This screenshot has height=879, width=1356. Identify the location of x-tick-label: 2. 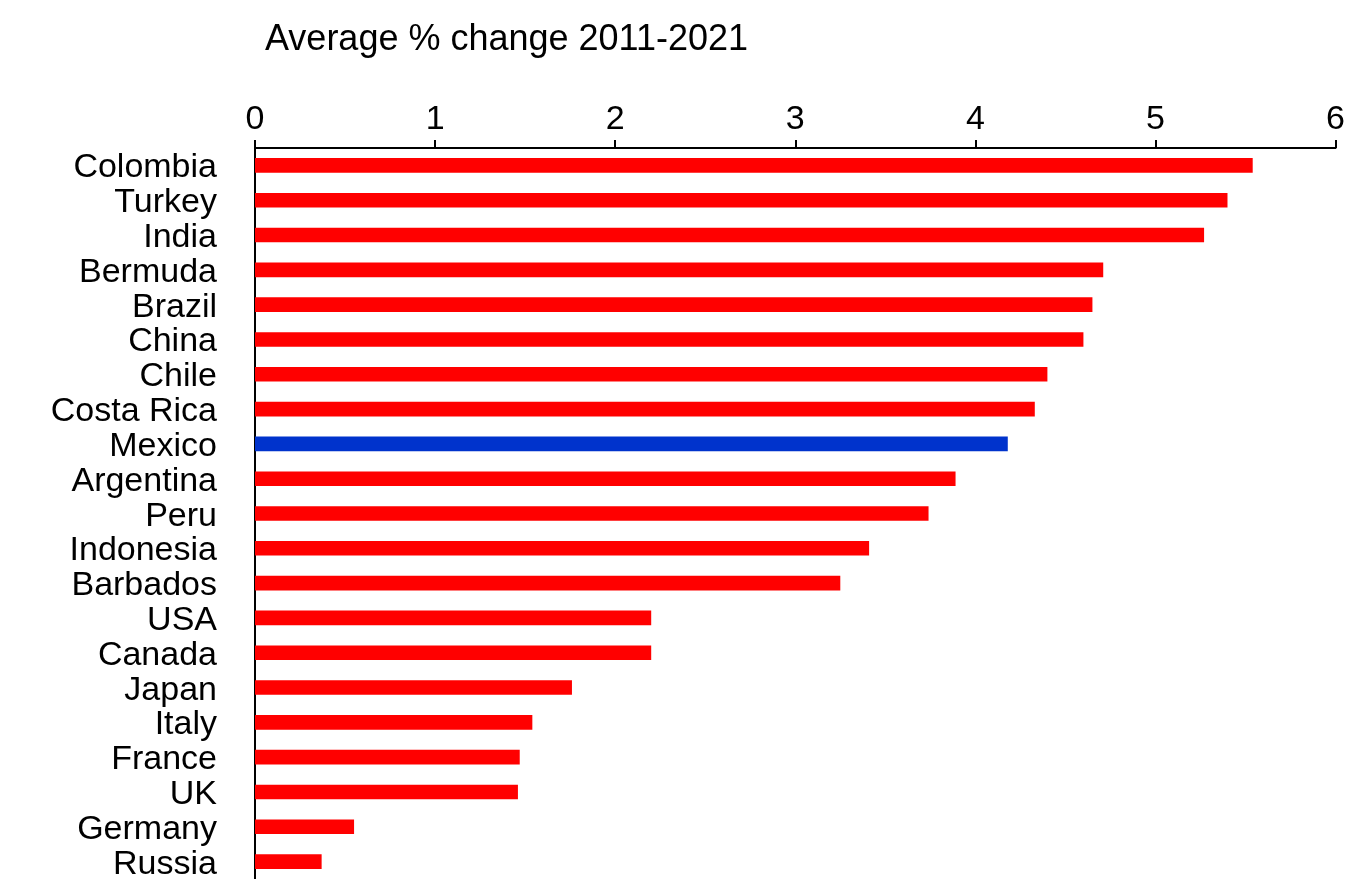
(615, 117).